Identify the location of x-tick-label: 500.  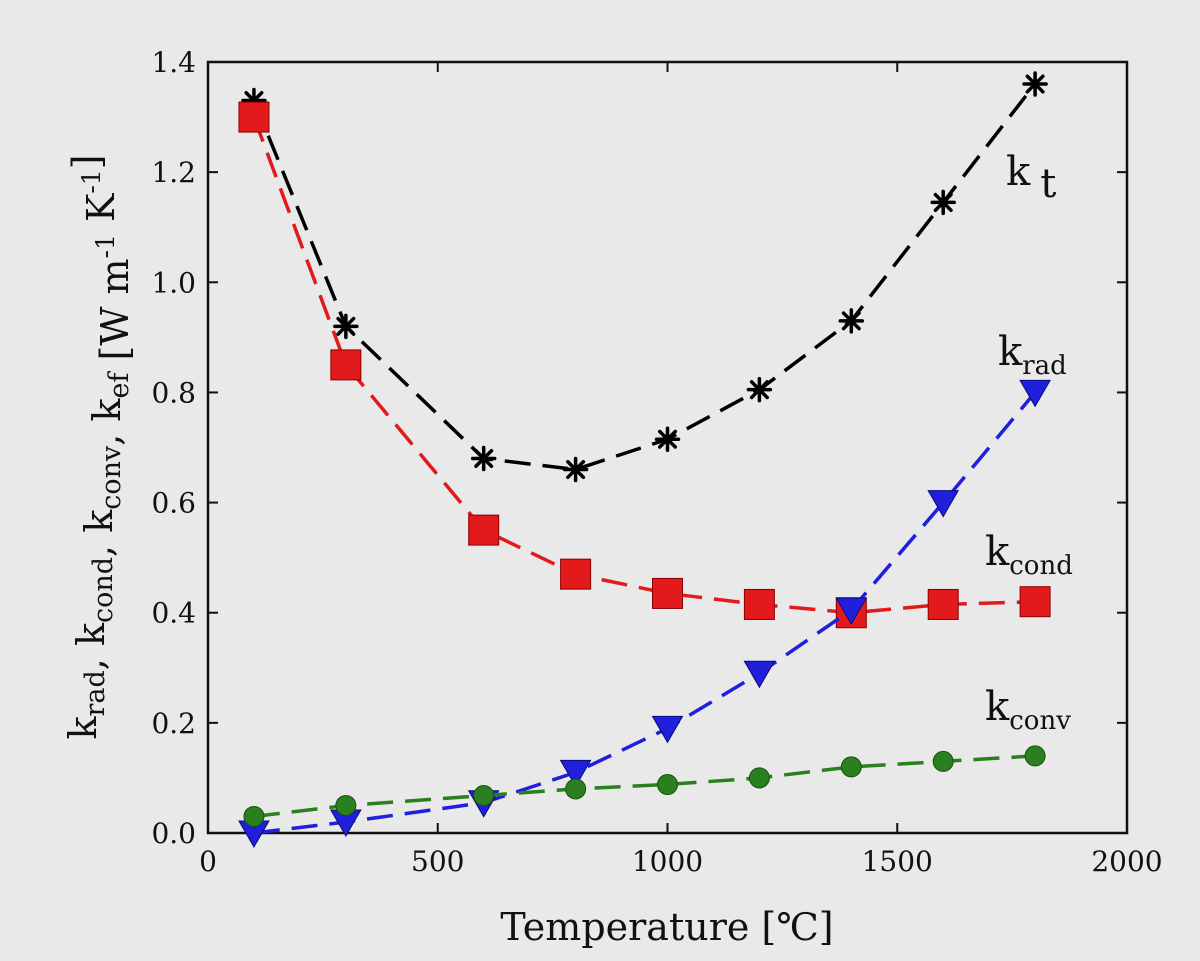
(437, 861).